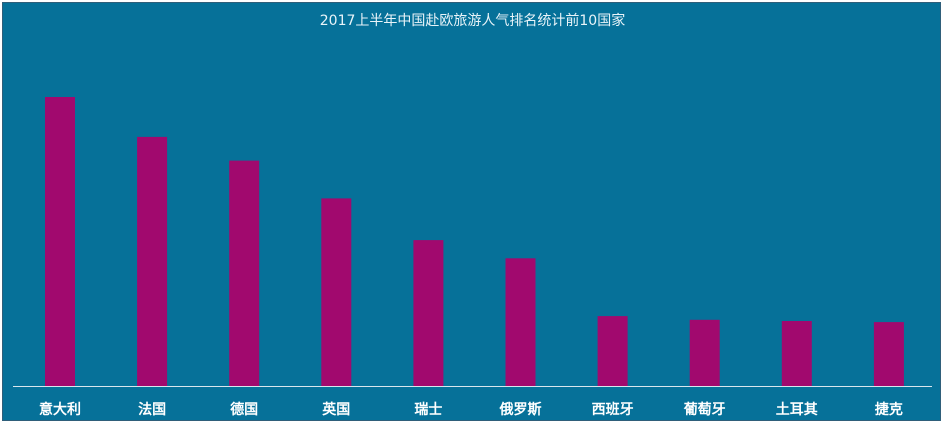 The height and width of the screenshot is (425, 945). I want to click on x-tick-label: 瑞士, so click(428, 409).